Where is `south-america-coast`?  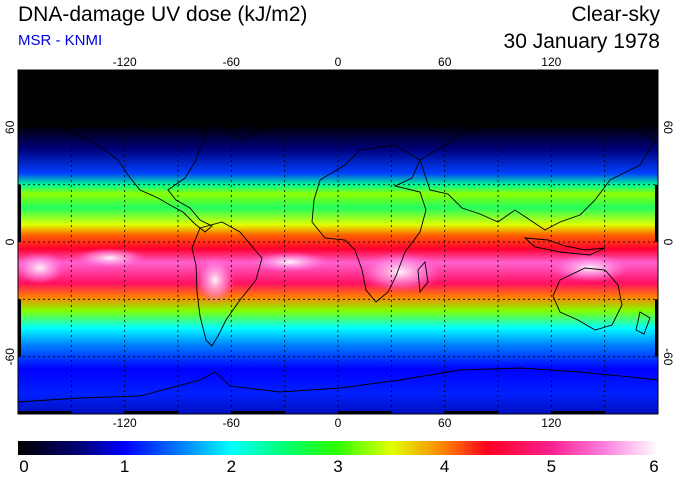
south-america-coast is located at coordinates (227, 284).